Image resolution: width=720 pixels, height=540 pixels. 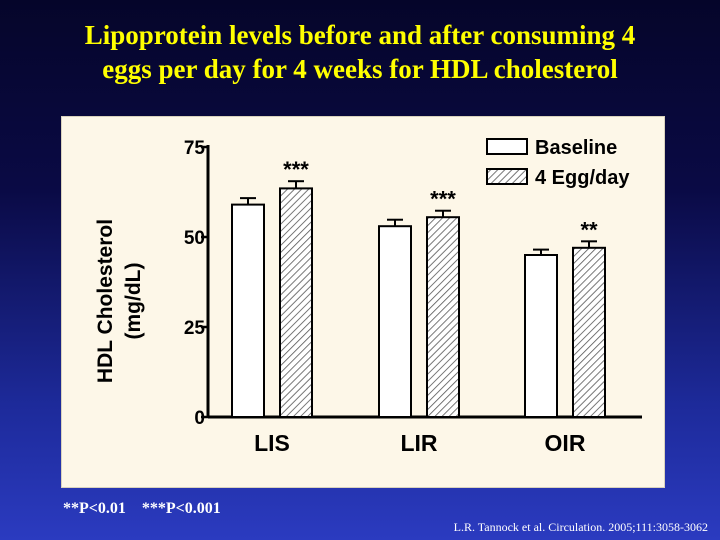 What do you see at coordinates (576, 148) in the screenshot?
I see `legend-label: Baseline` at bounding box center [576, 148].